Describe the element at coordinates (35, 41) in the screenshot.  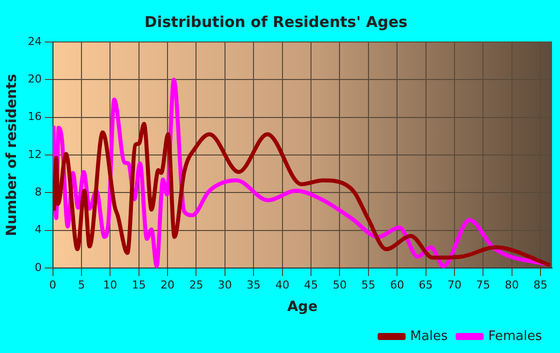
I see `y-tick-label: 24` at that location.